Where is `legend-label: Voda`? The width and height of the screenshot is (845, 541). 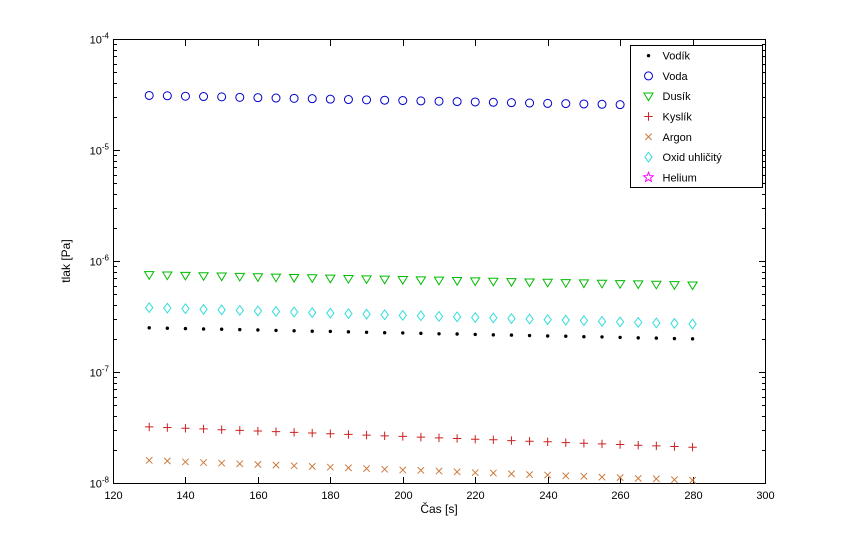
legend-label: Voda is located at coordinates (676, 77).